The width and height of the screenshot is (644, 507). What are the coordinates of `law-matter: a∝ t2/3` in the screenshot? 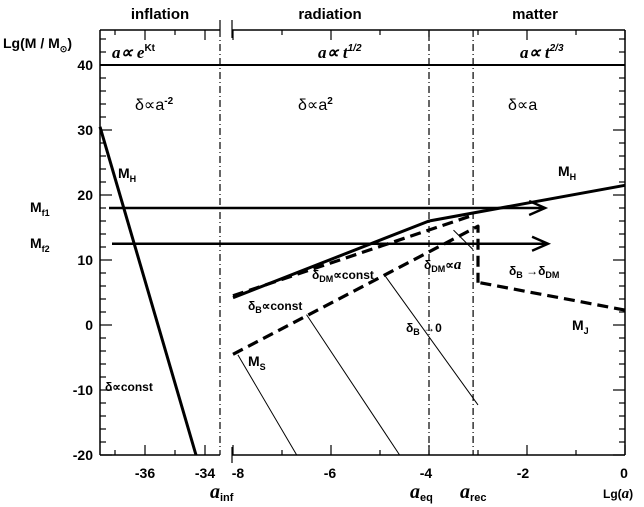 It's located at (542, 52).